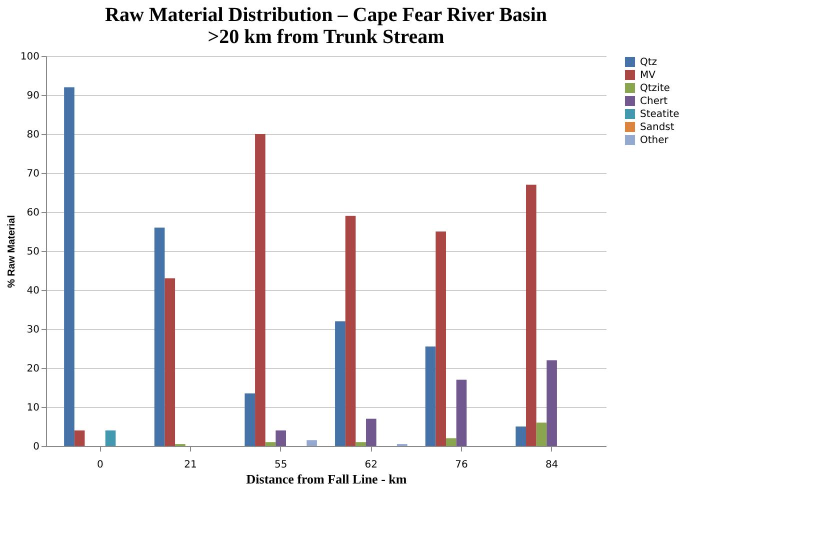  Describe the element at coordinates (461, 465) in the screenshot. I see `x-tick-label: 76` at that location.